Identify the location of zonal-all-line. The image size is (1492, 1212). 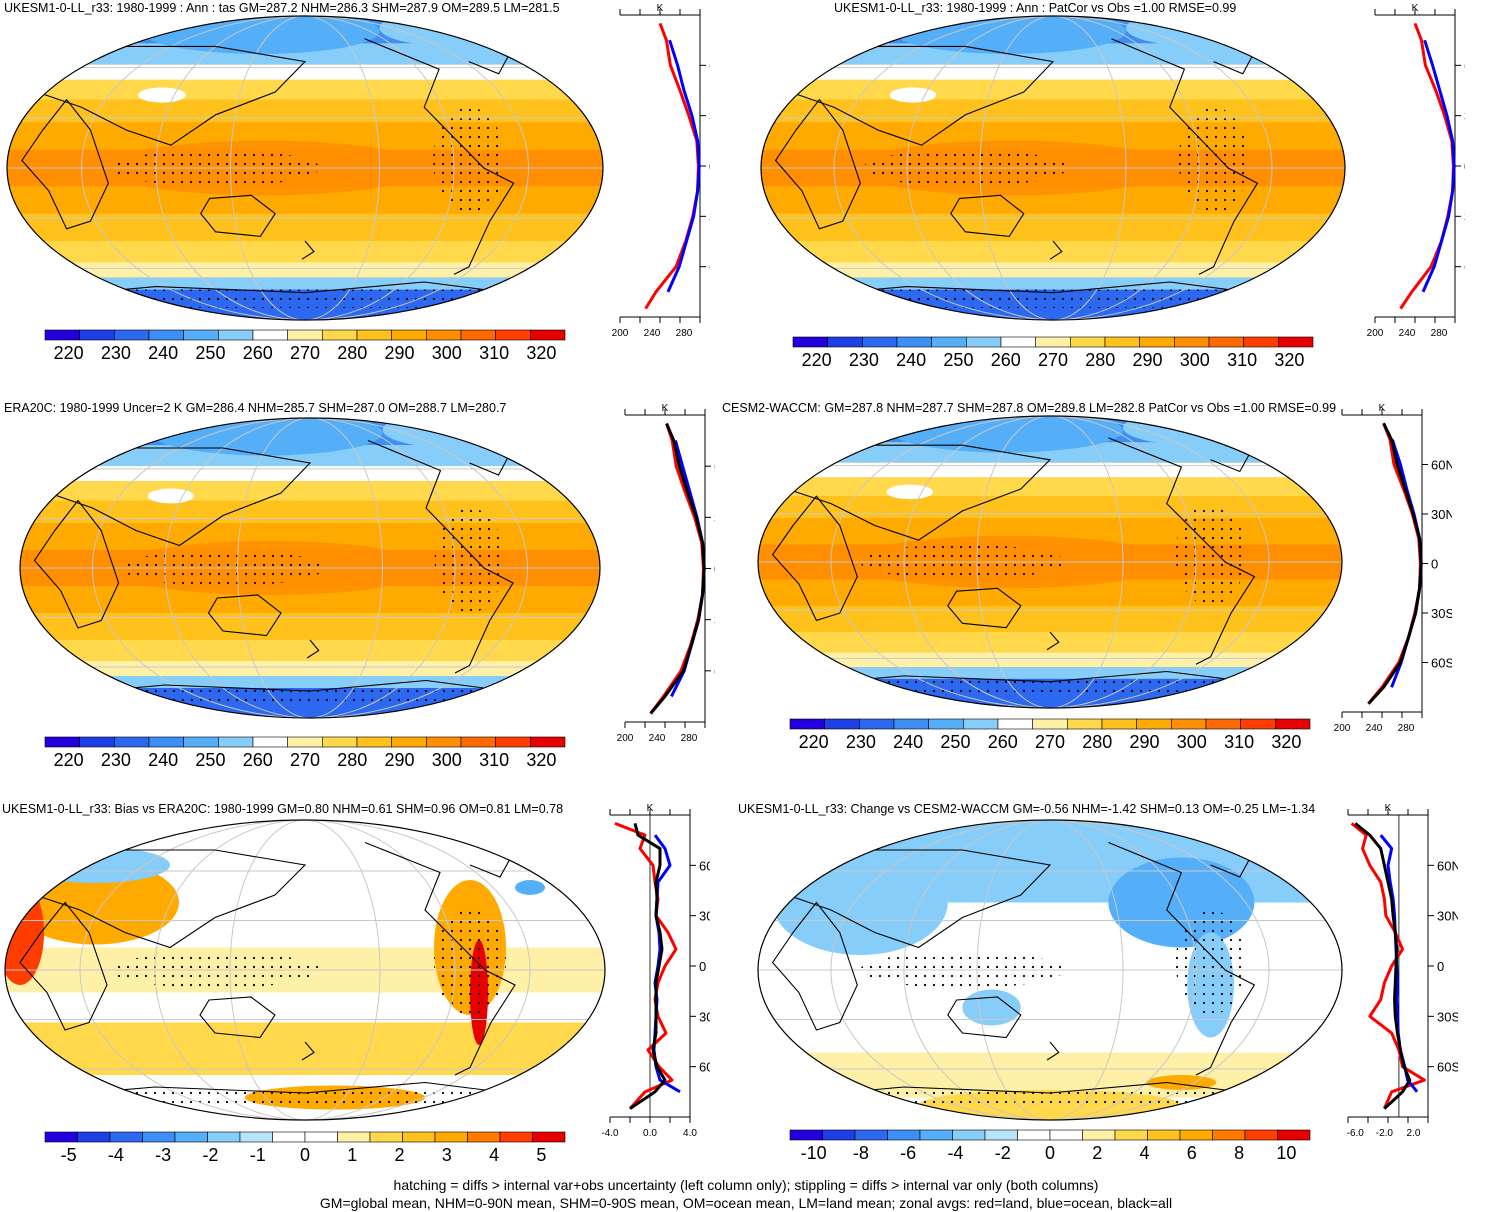
(648, 966).